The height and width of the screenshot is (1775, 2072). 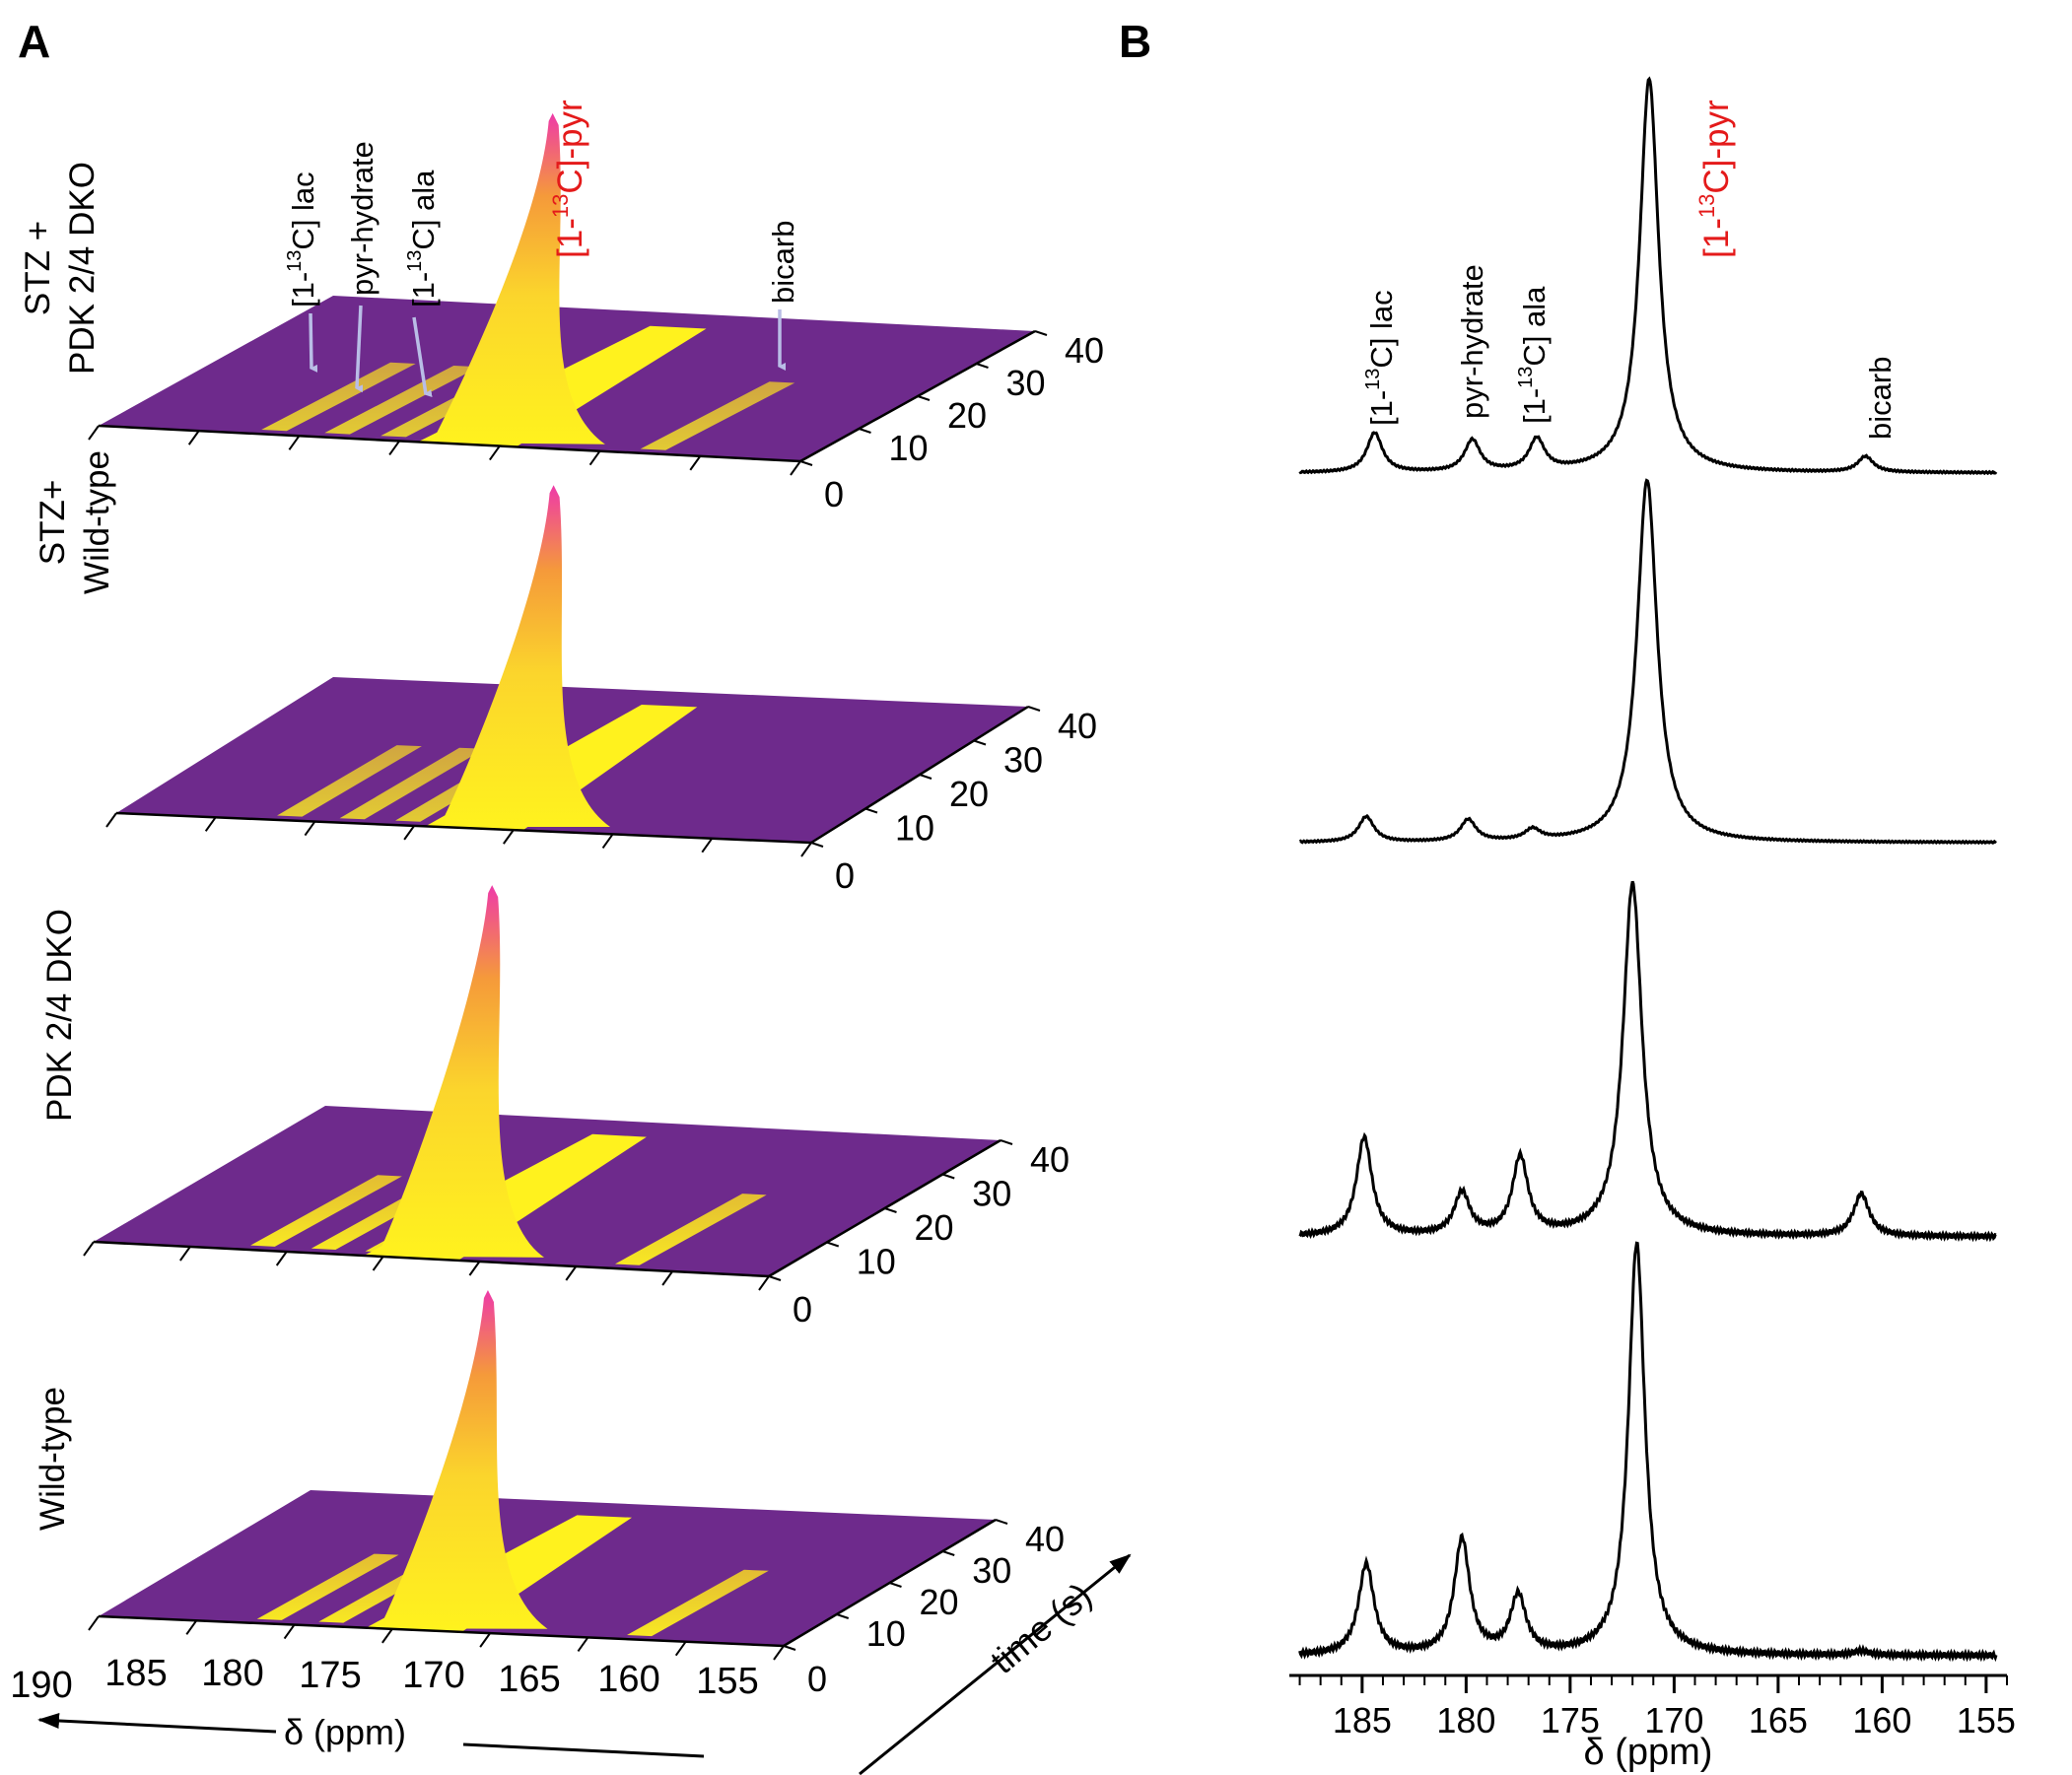 I want to click on ppm-tick-180: 180, so click(x=232, y=1674).